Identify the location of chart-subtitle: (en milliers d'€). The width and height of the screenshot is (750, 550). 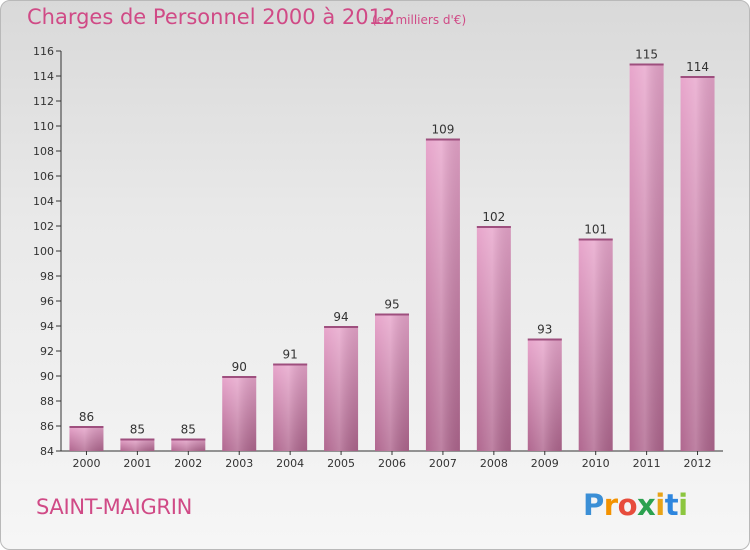
(419, 20).